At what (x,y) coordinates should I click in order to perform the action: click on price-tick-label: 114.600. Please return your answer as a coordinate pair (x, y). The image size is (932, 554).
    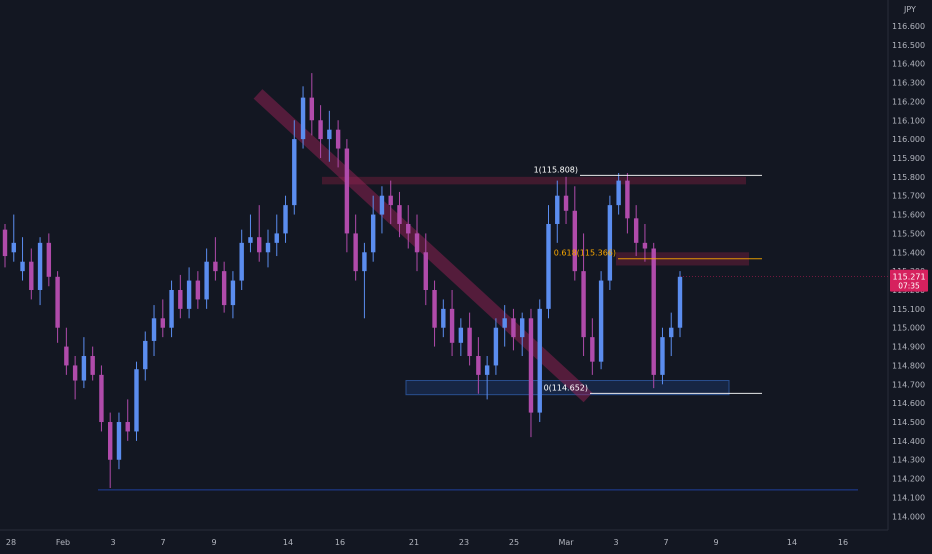
    Looking at the image, I should click on (908, 403).